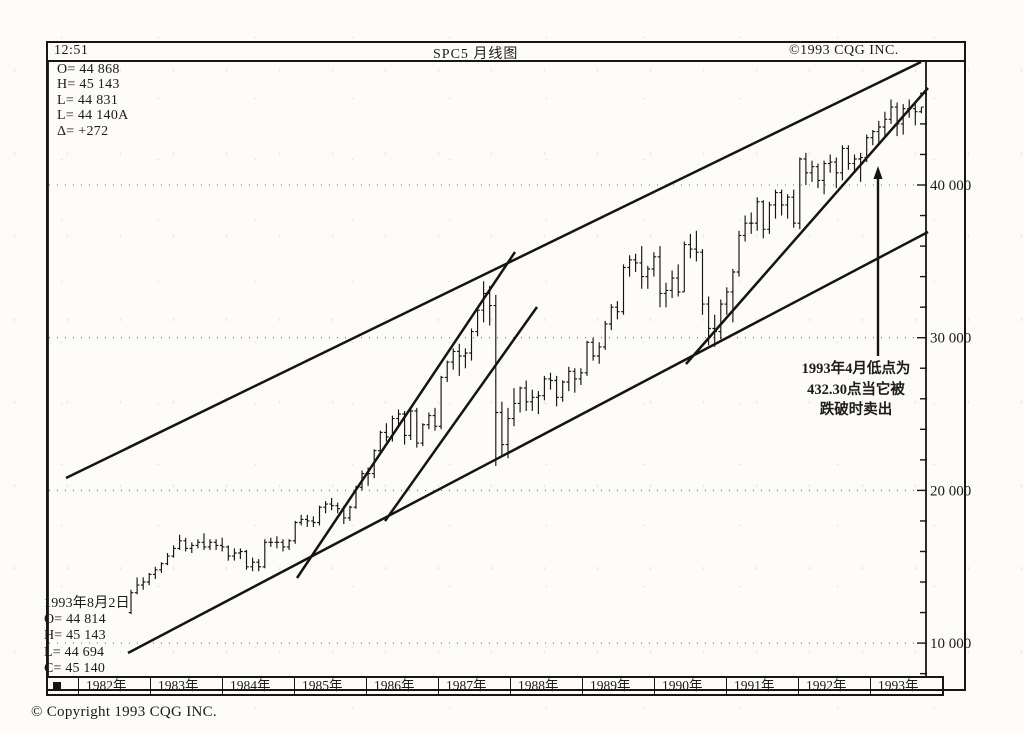 Image resolution: width=1024 pixels, height=733 pixels. Describe the element at coordinates (690, 686) in the screenshot. I see `x-axis-year-label: 1990年` at that location.